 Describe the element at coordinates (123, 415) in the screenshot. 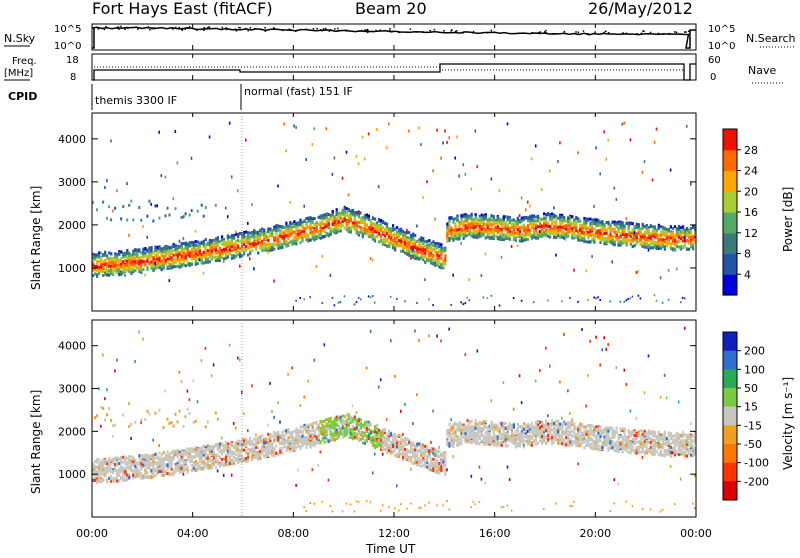

I see `upper-band-cell` at that location.